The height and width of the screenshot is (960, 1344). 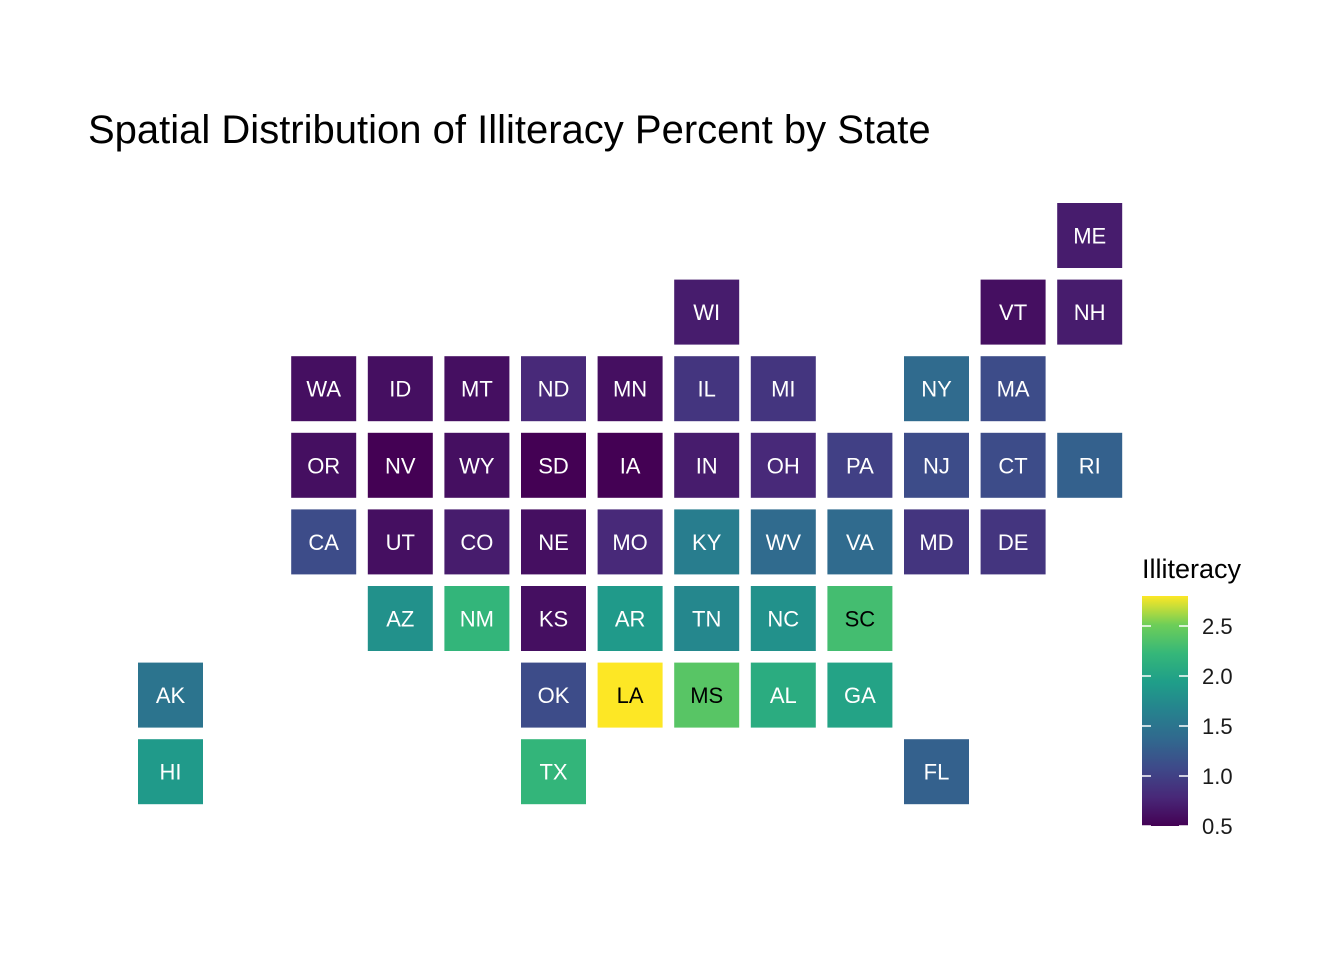 I want to click on state-label: SC, so click(x=860, y=619).